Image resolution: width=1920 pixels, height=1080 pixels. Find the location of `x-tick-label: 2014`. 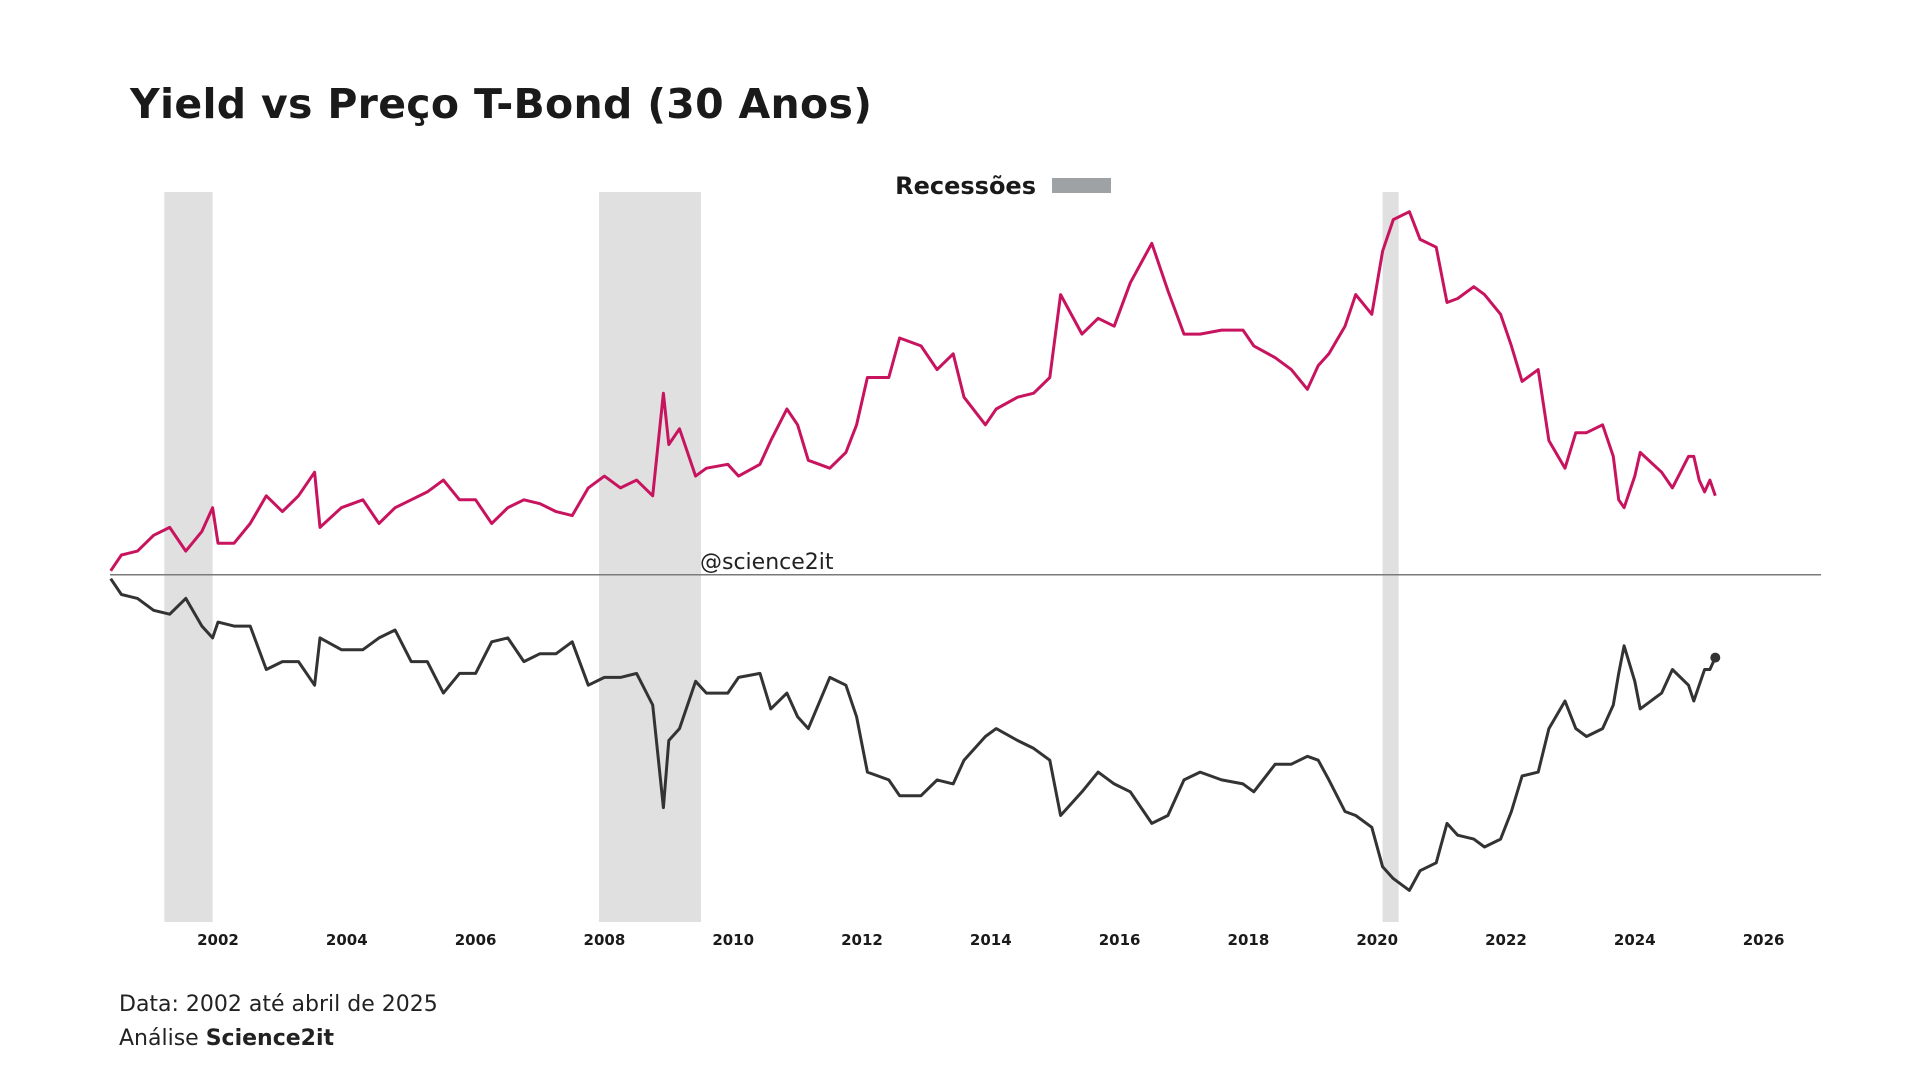

x-tick-label: 2014 is located at coordinates (991, 940).